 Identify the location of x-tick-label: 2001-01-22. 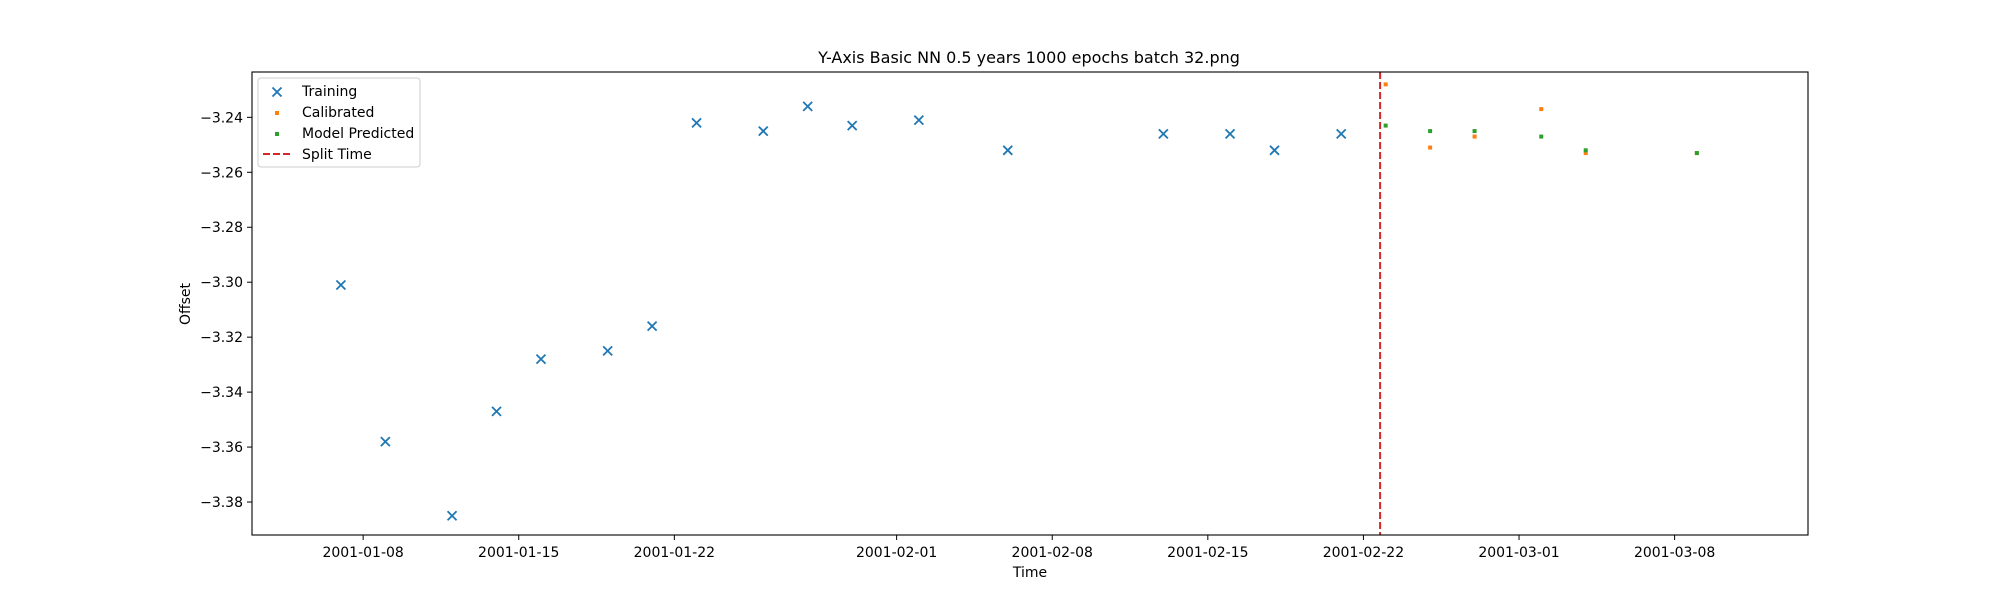
(674, 553).